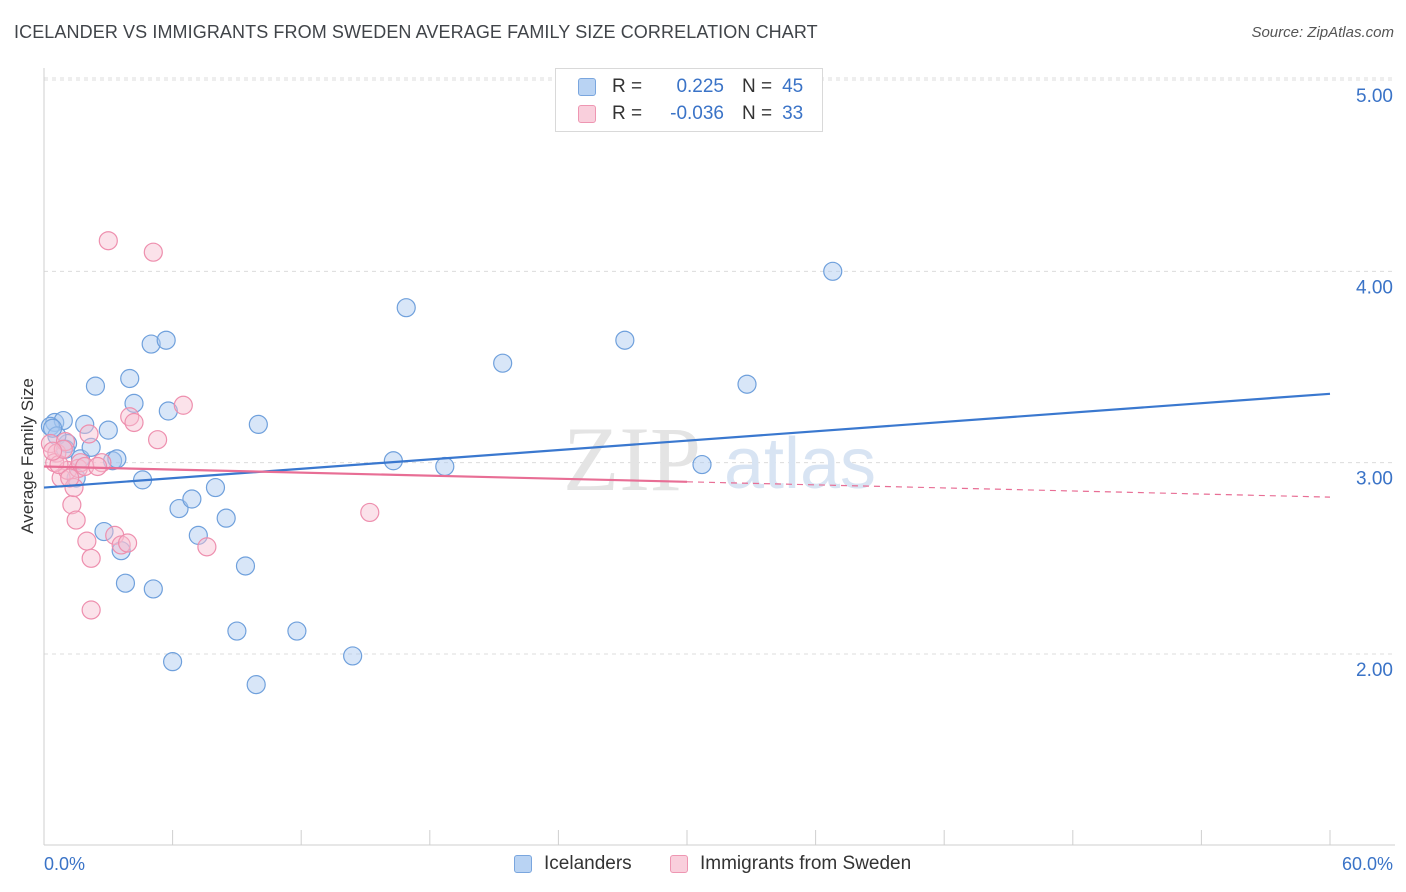  Describe the element at coordinates (700, 86) in the screenshot. I see `legend-r-value: 0.225` at that location.